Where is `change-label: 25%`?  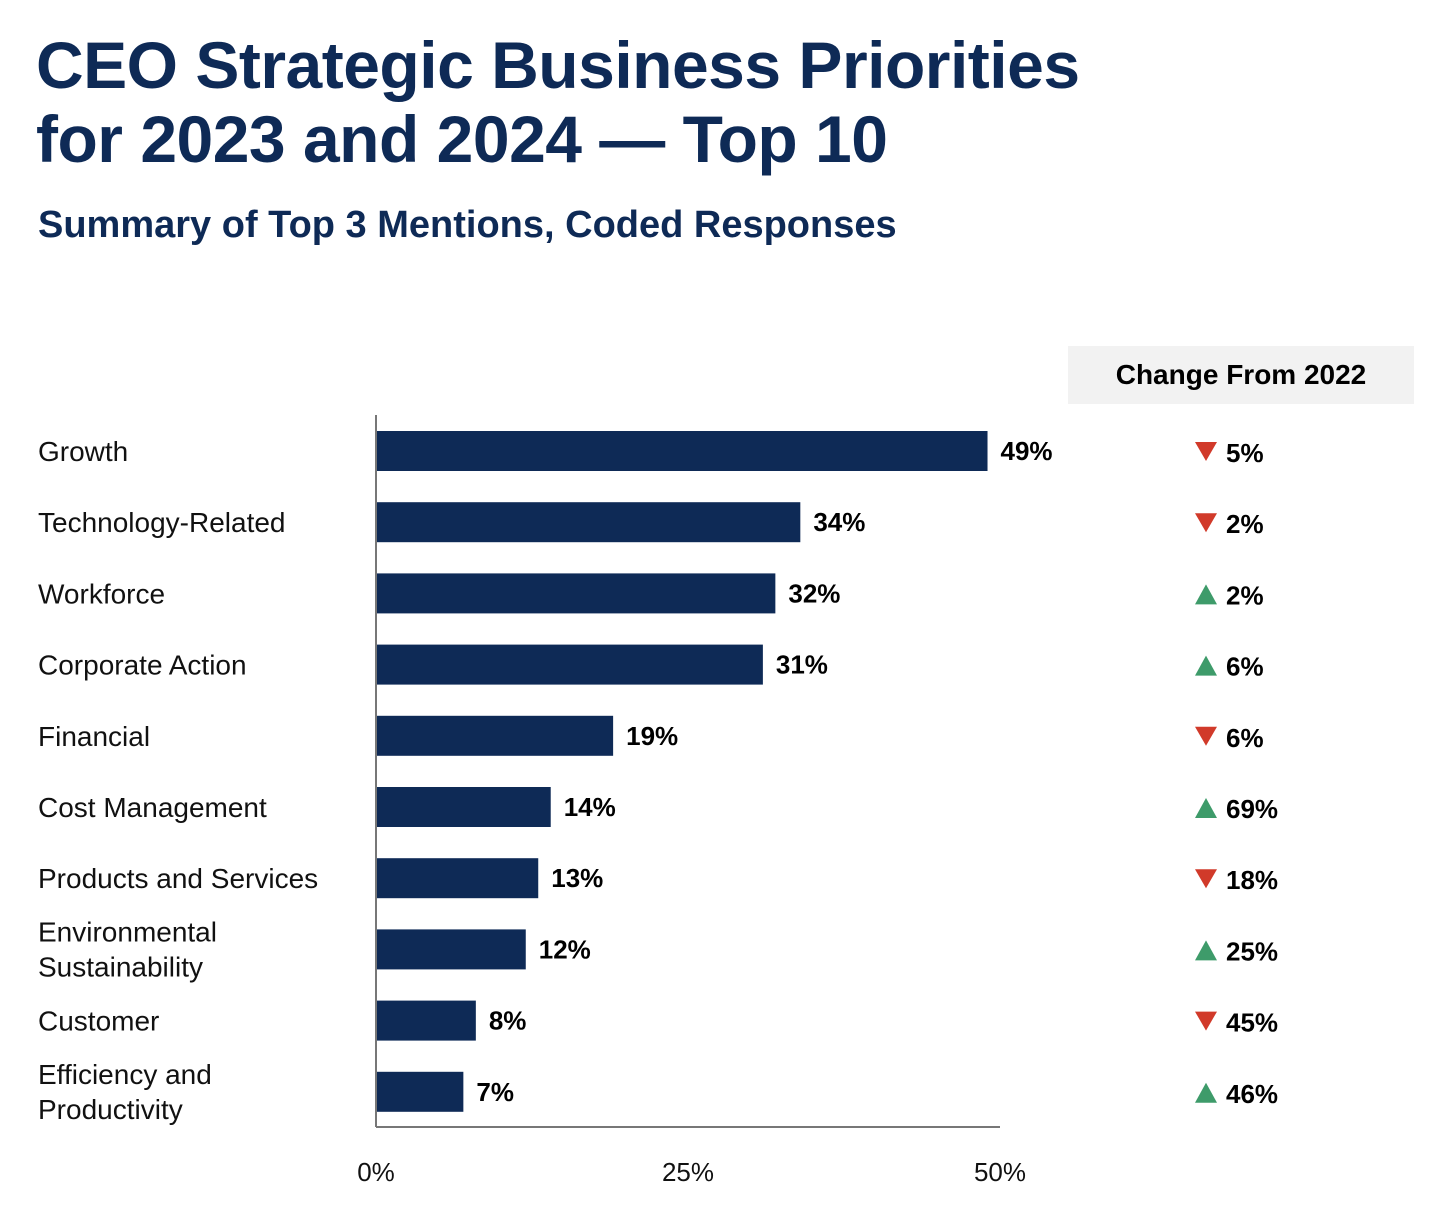
change-label: 25% is located at coordinates (1252, 951).